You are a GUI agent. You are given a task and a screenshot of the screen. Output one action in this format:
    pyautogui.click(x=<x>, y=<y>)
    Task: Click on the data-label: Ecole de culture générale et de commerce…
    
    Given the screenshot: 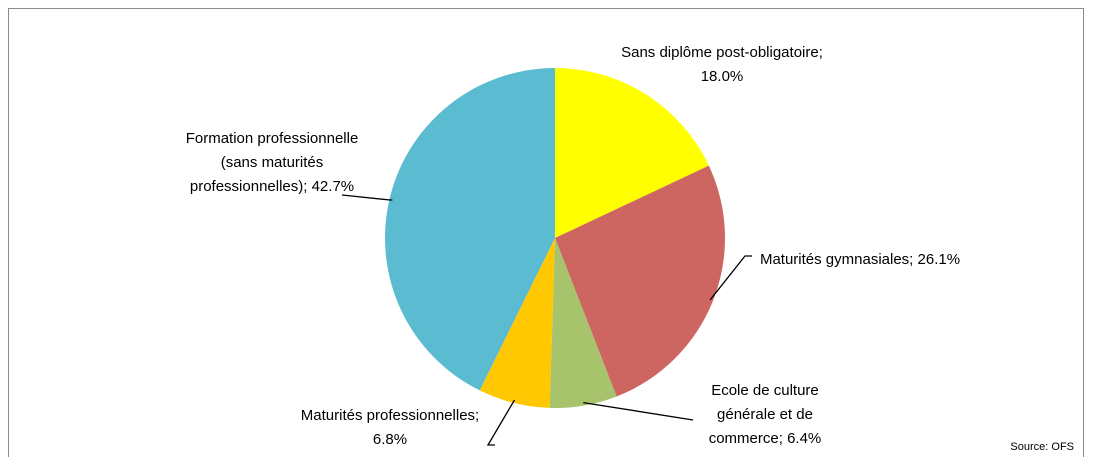 What is the action you would take?
    pyautogui.click(x=765, y=414)
    